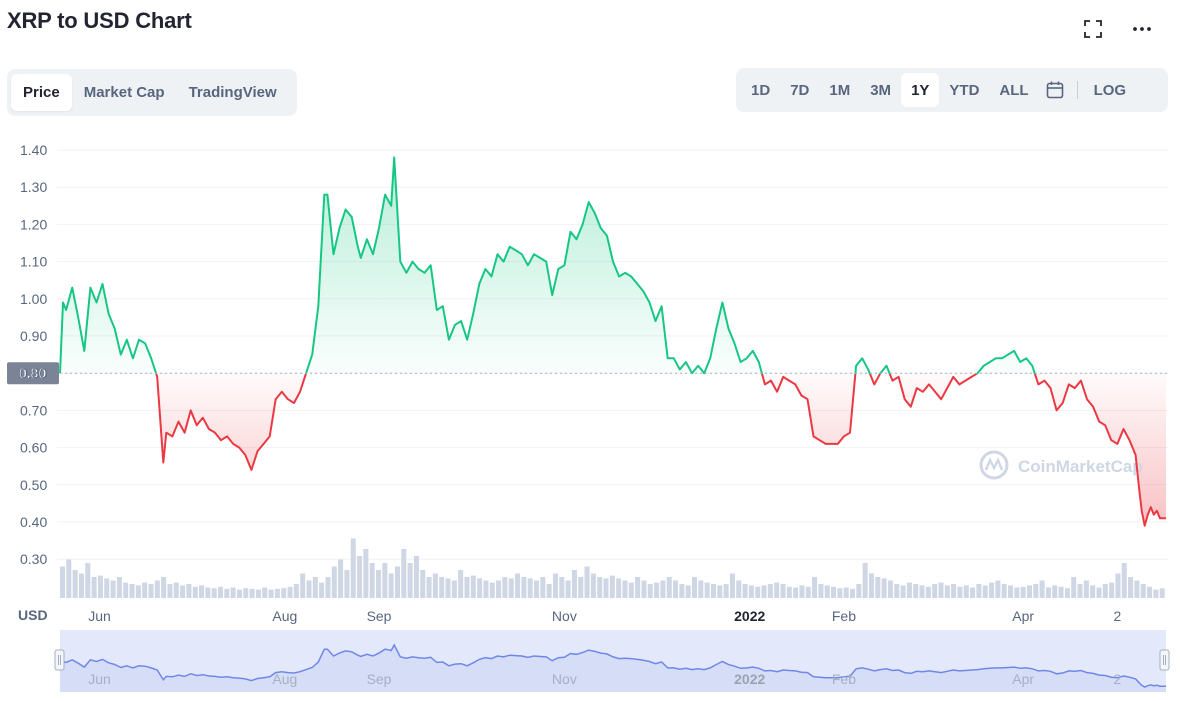 The width and height of the screenshot is (1182, 701). I want to click on fullscreen-icon, so click(1093, 29).